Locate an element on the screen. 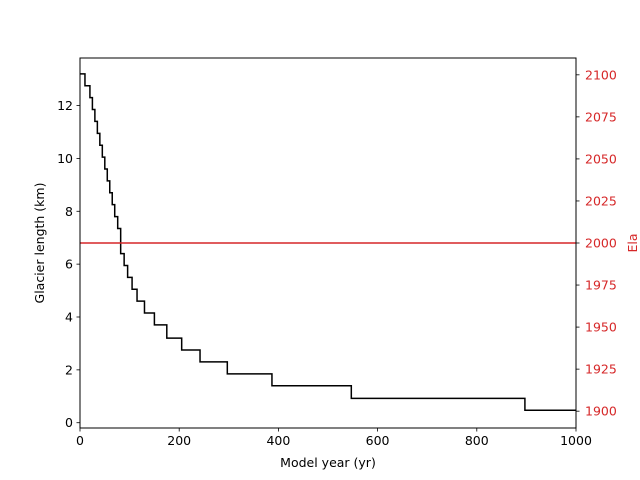  x-tick-label: 200 is located at coordinates (179, 440).